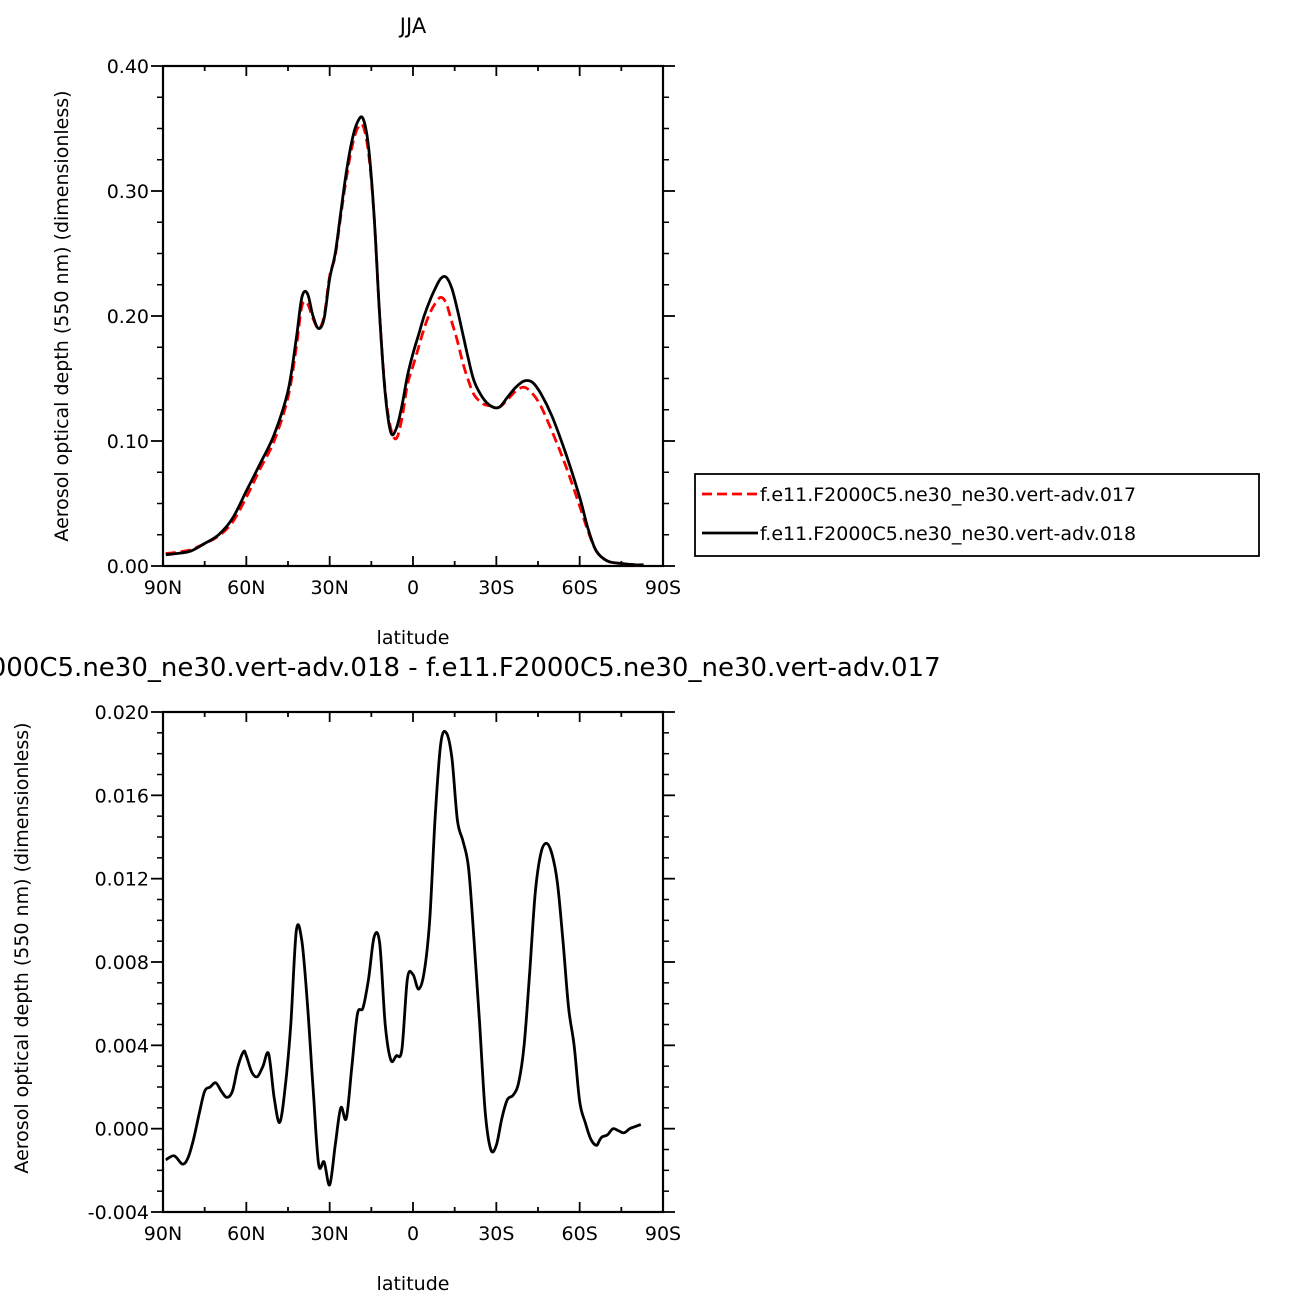 Image resolution: width=1305 pixels, height=1303 pixels. I want to click on y-tick-label: 0.10, so click(128, 442).